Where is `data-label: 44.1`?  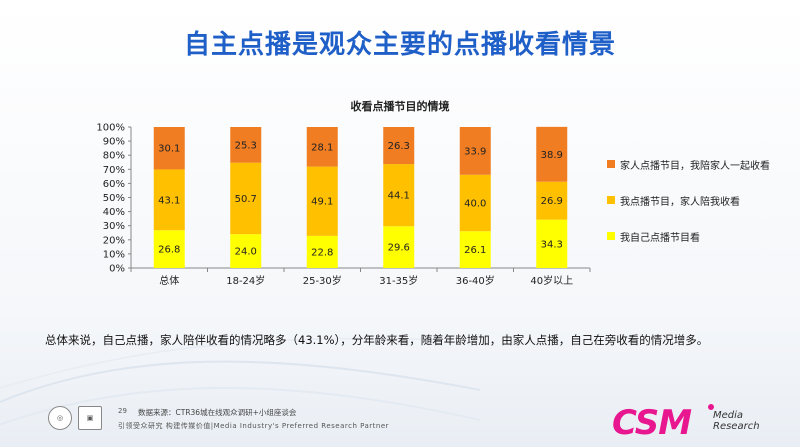 data-label: 44.1 is located at coordinates (399, 196).